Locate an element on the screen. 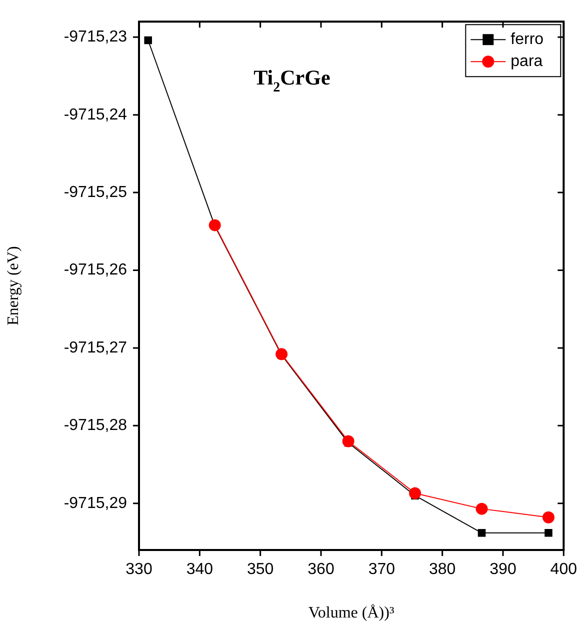  legend-label: ferro is located at coordinates (527, 39).